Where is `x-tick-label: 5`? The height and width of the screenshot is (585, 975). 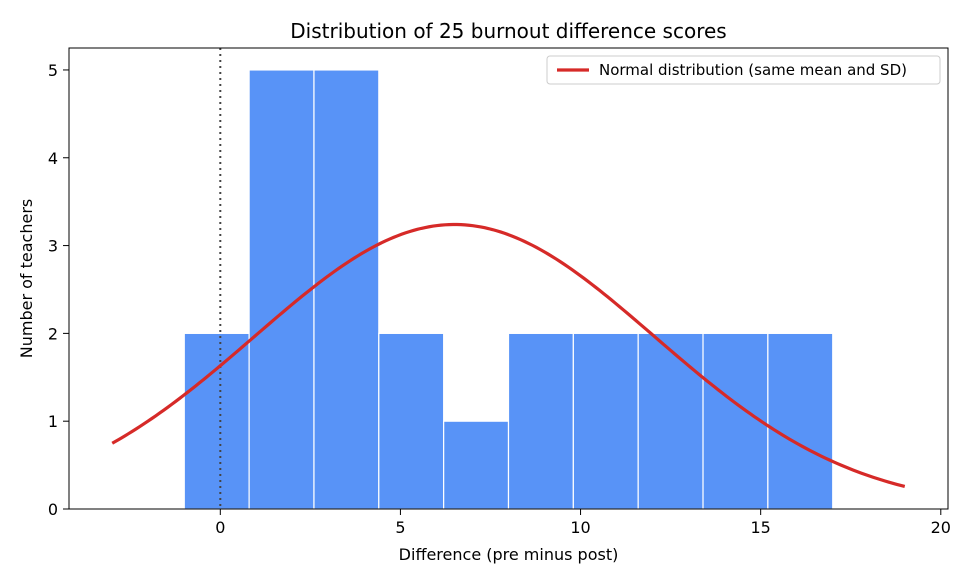
x-tick-label: 5 is located at coordinates (400, 527).